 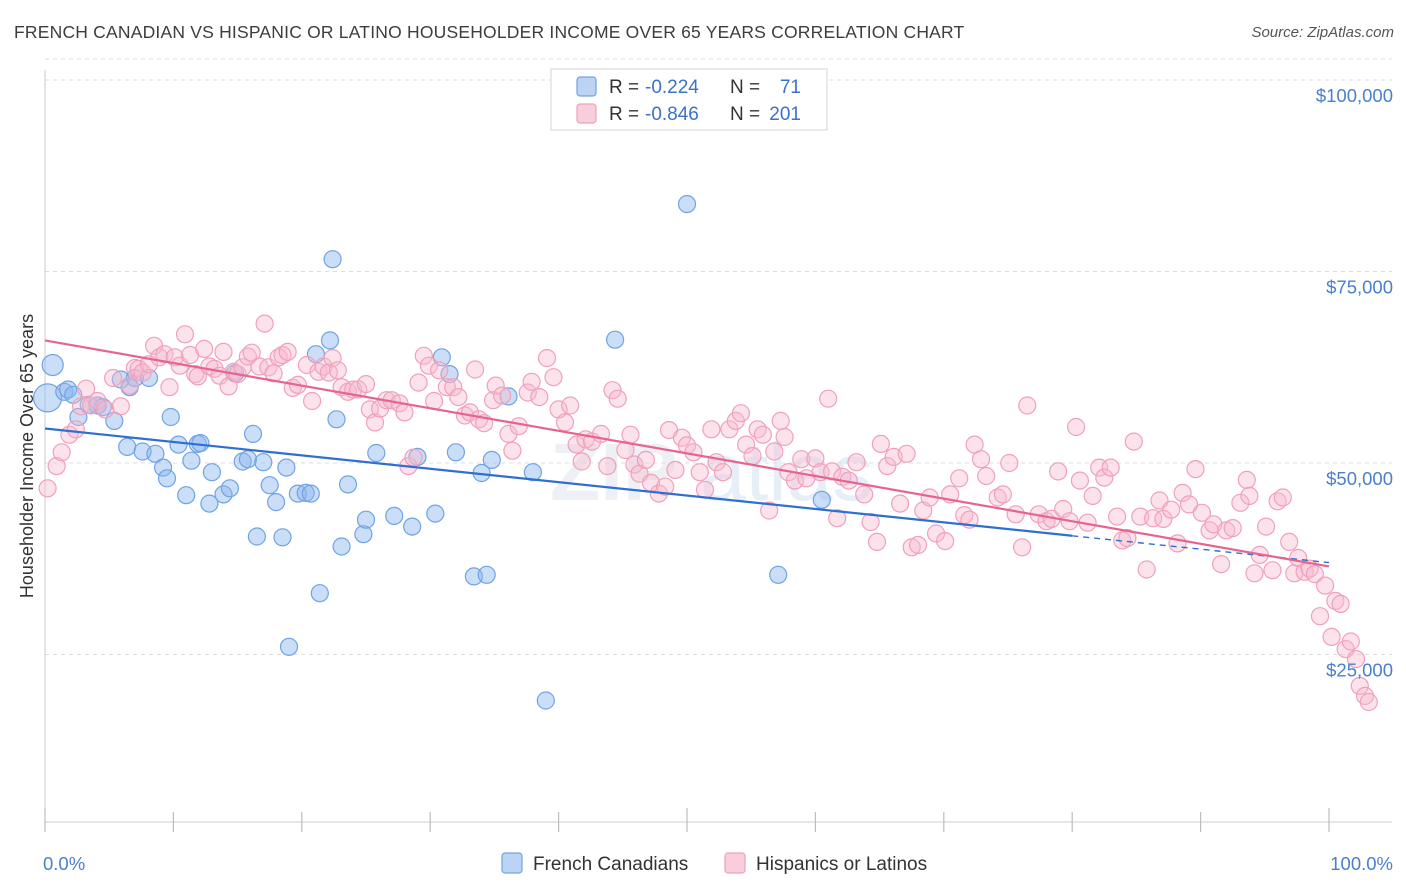 What do you see at coordinates (785, 114) in the screenshot?
I see `stats-n-value-2: 201` at bounding box center [785, 114].